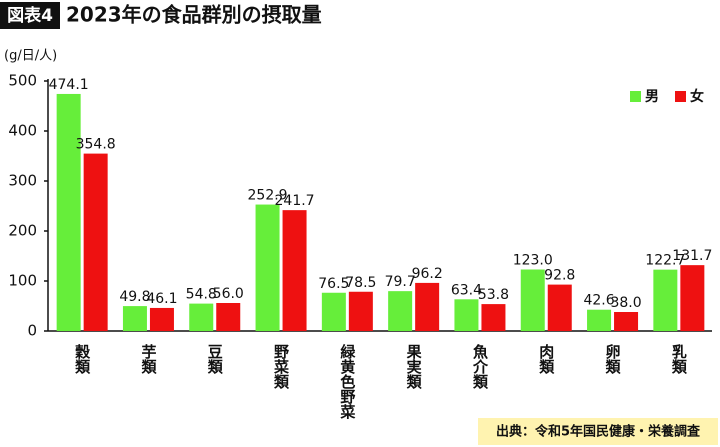  What do you see at coordinates (201, 295) in the screenshot?
I see `value-label: 54.8` at bounding box center [201, 295].